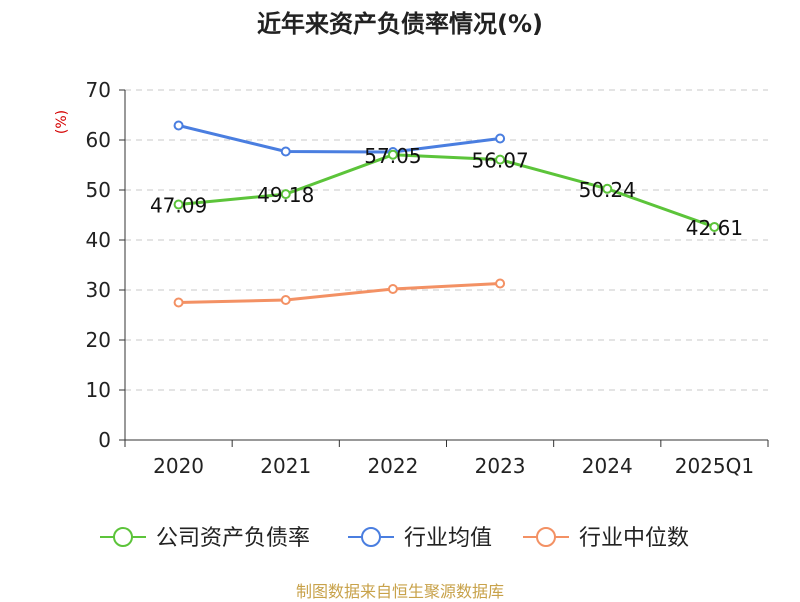 The image size is (800, 602). Describe the element at coordinates (98, 140) in the screenshot. I see `y-tick-label: 60` at that location.